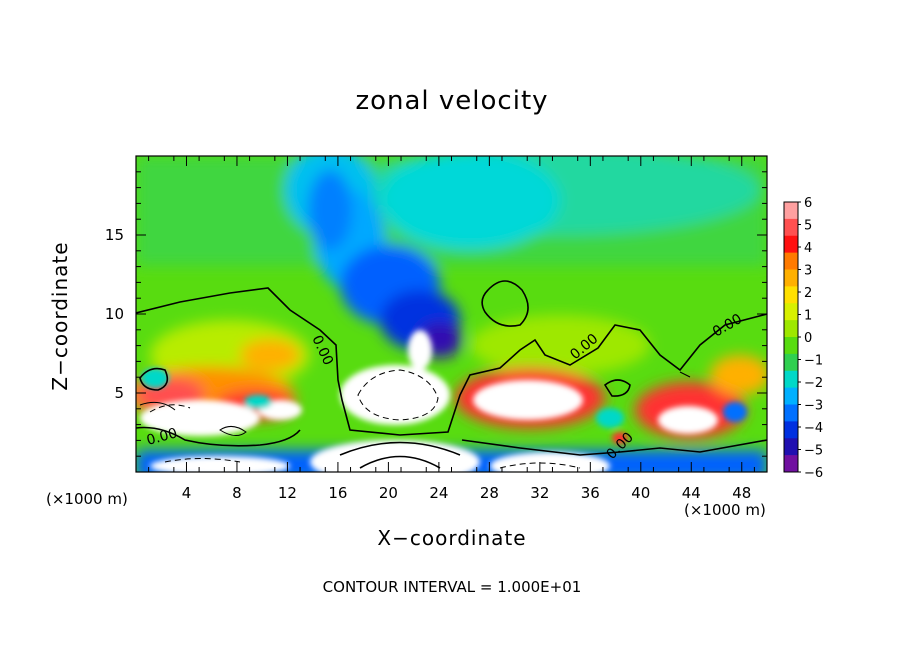  Describe the element at coordinates (808, 248) in the screenshot. I see `colorbar-label: 4` at that location.